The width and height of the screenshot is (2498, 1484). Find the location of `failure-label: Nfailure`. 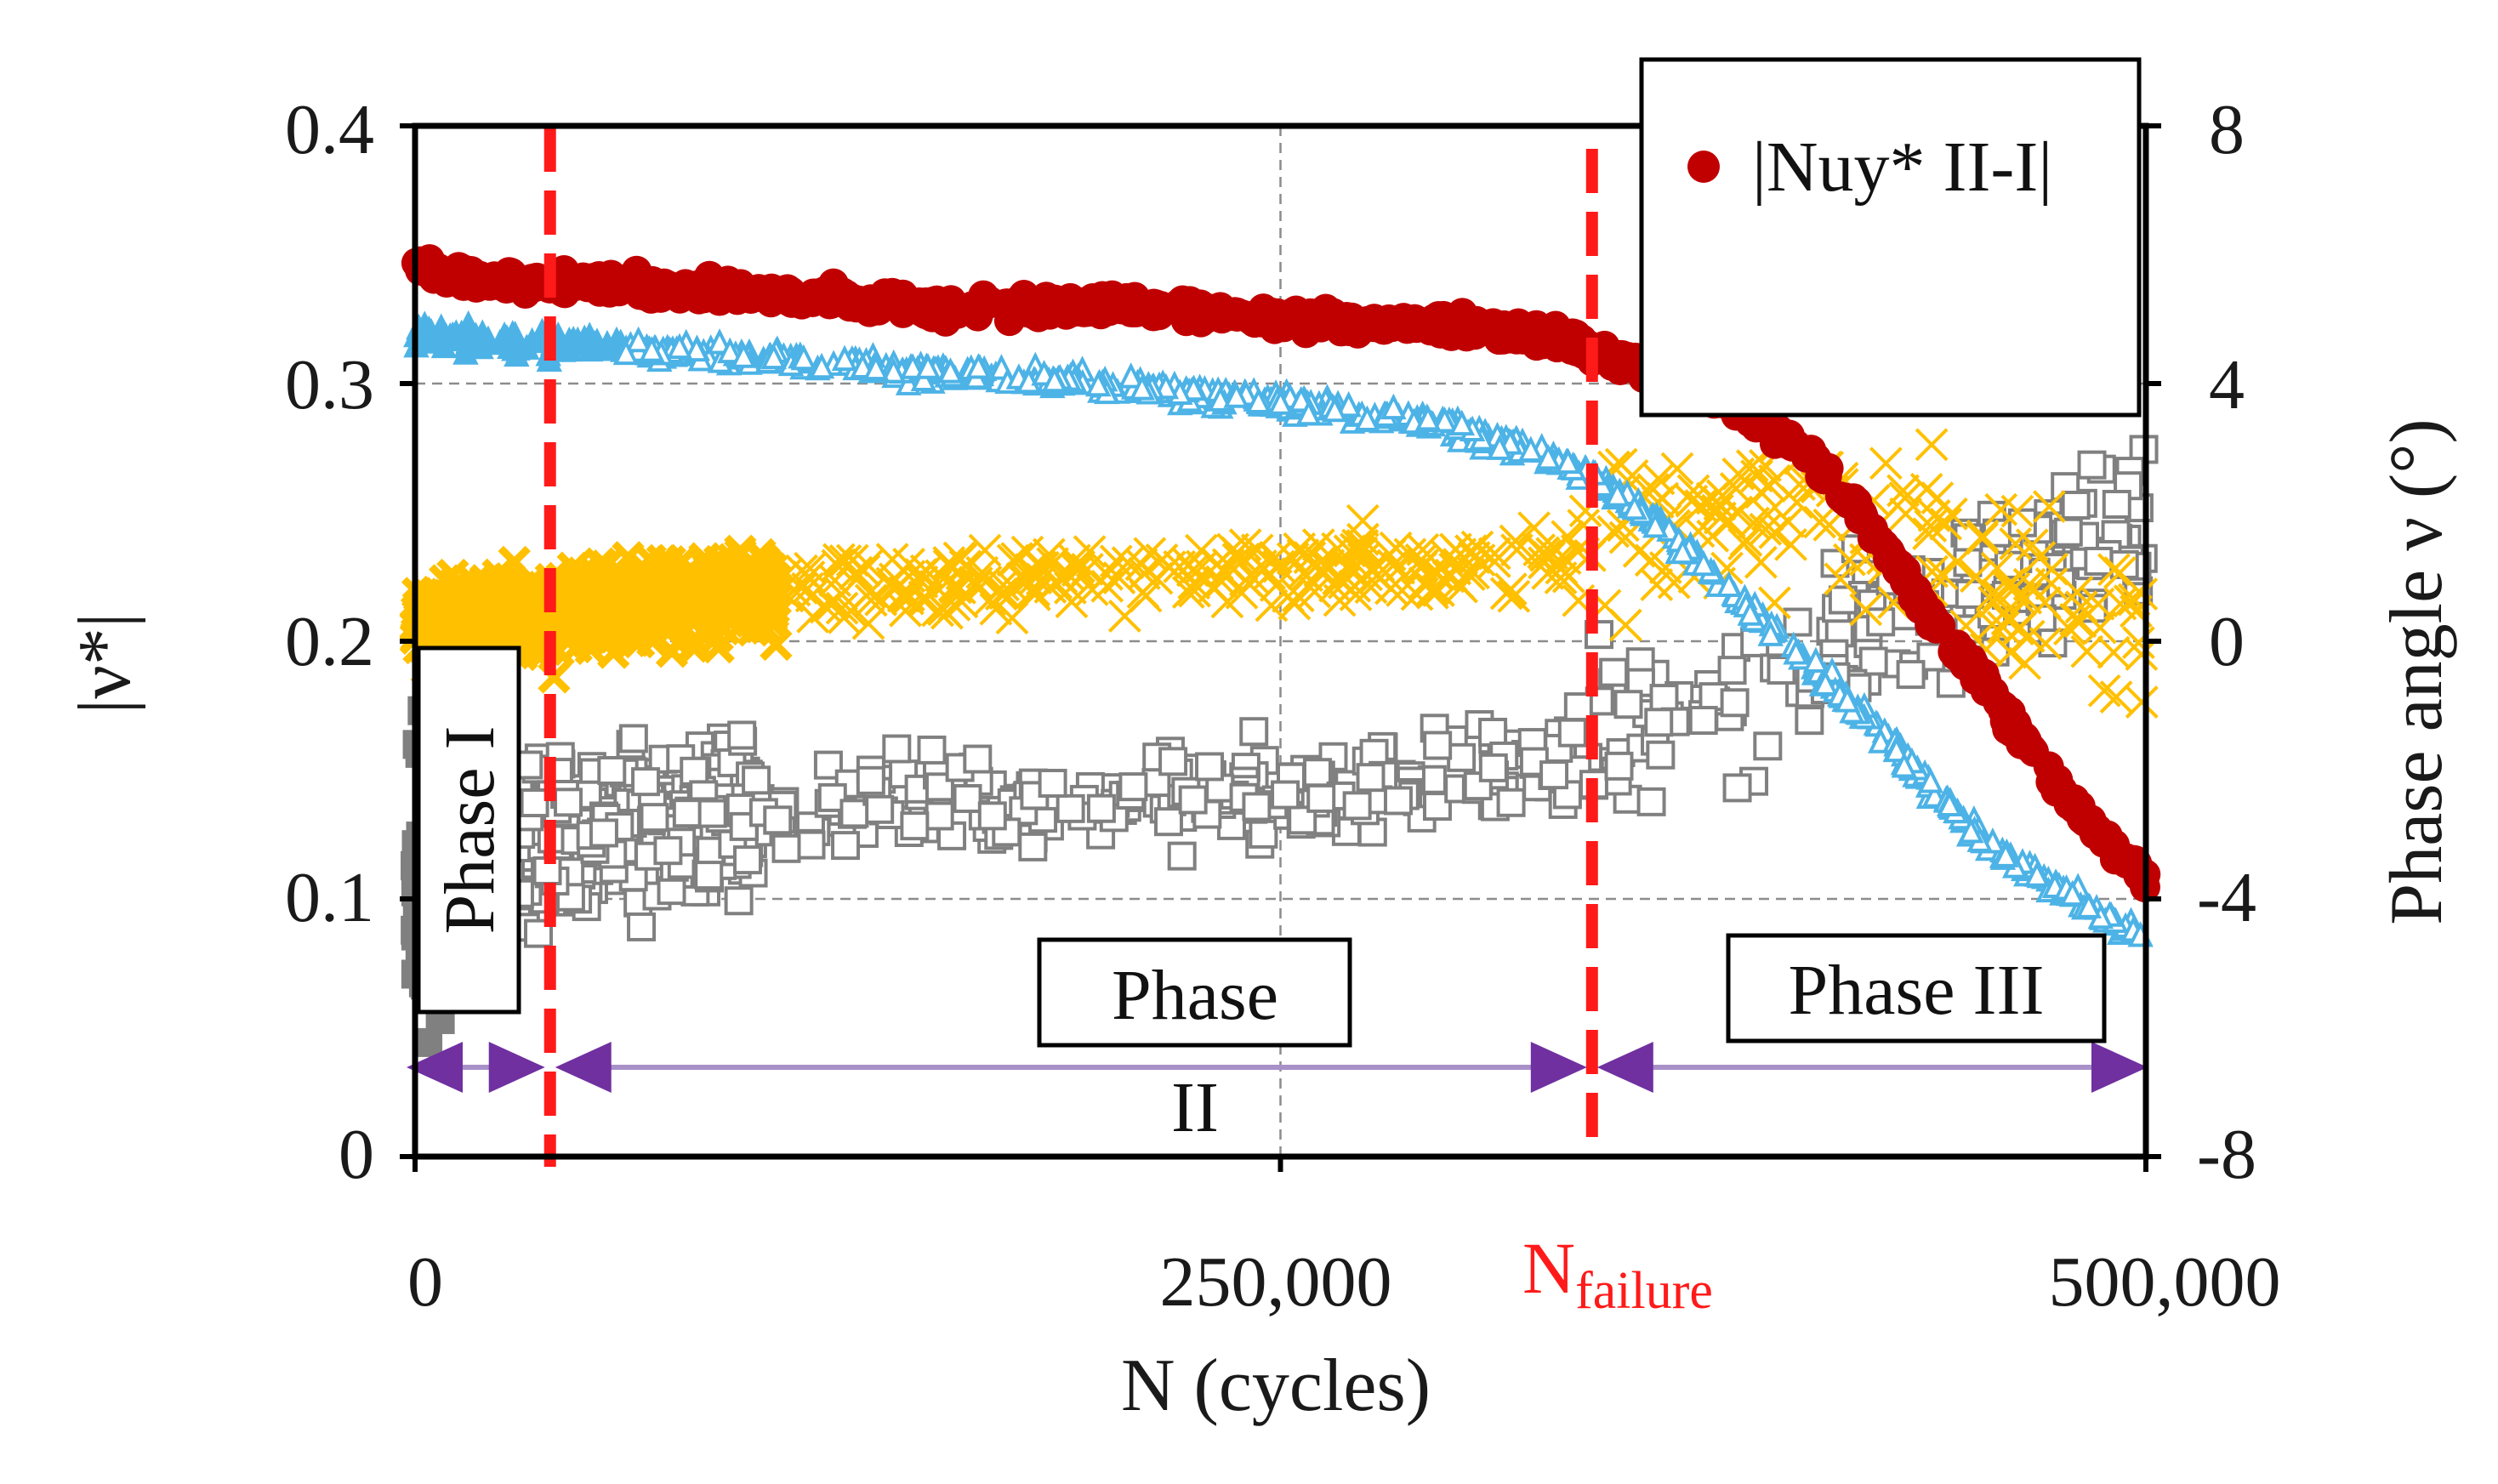

failure-label: Nfailure is located at coordinates (1617, 1273).